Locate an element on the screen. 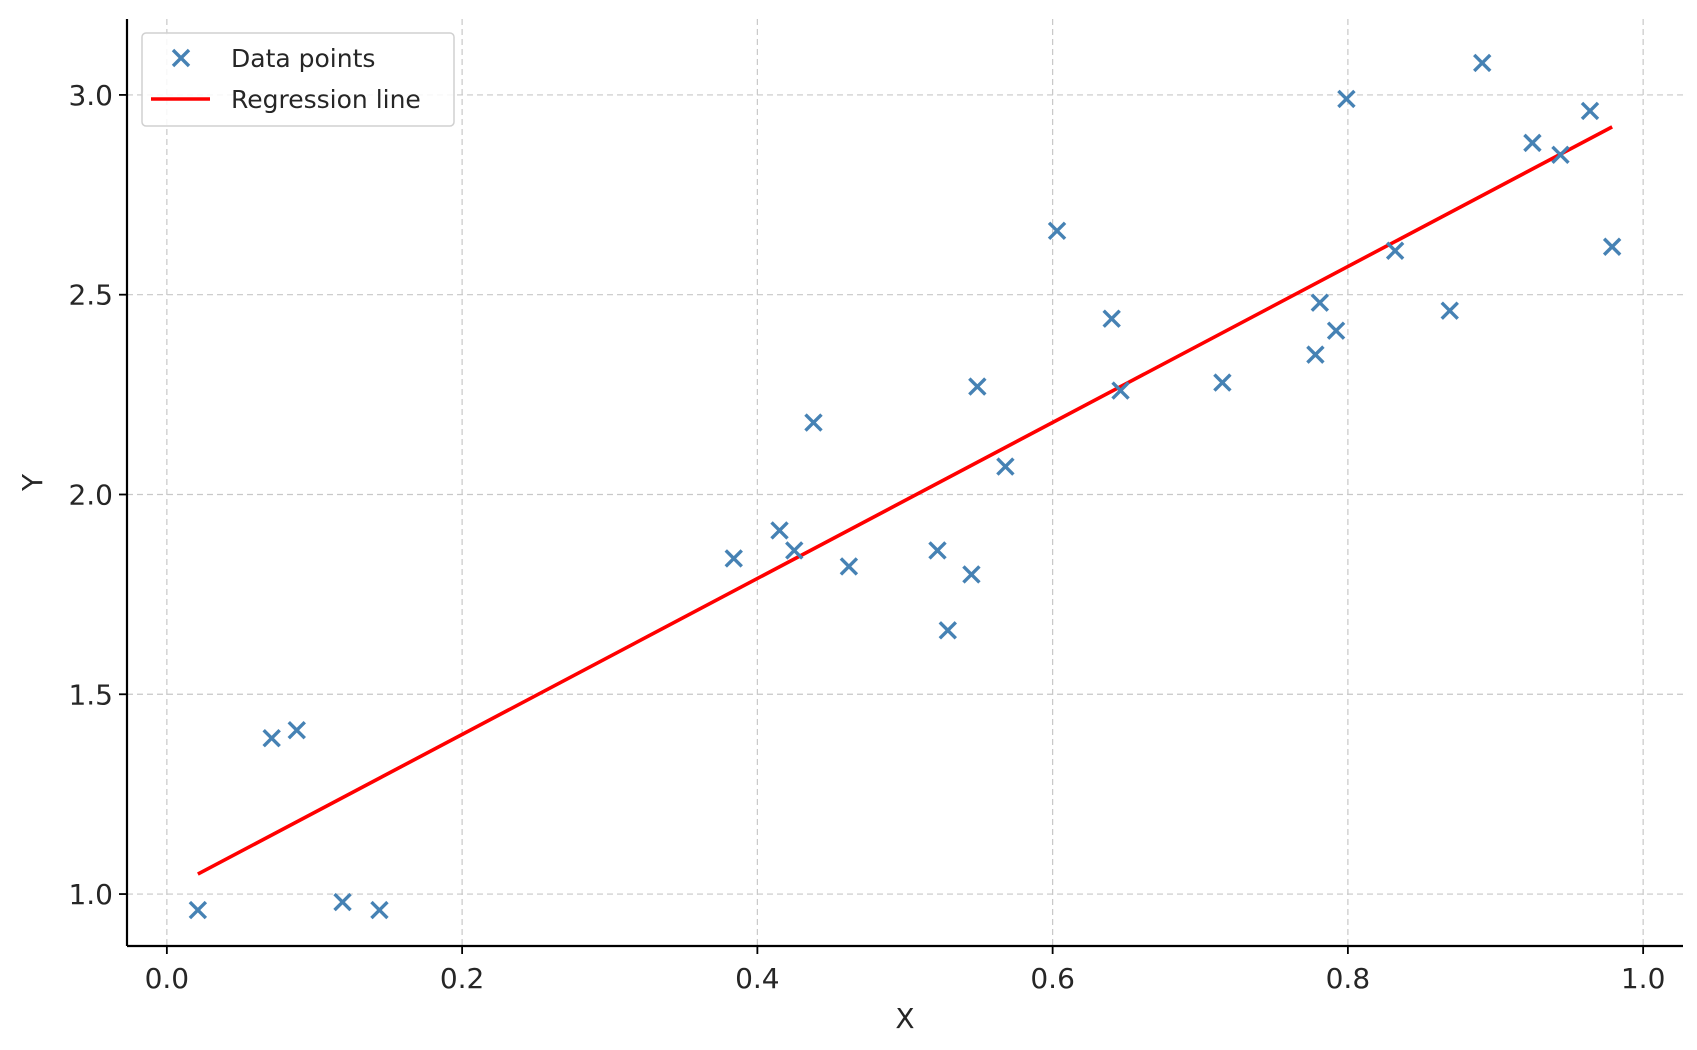 The height and width of the screenshot is (1050, 1697). legend-box is located at coordinates (298, 79).